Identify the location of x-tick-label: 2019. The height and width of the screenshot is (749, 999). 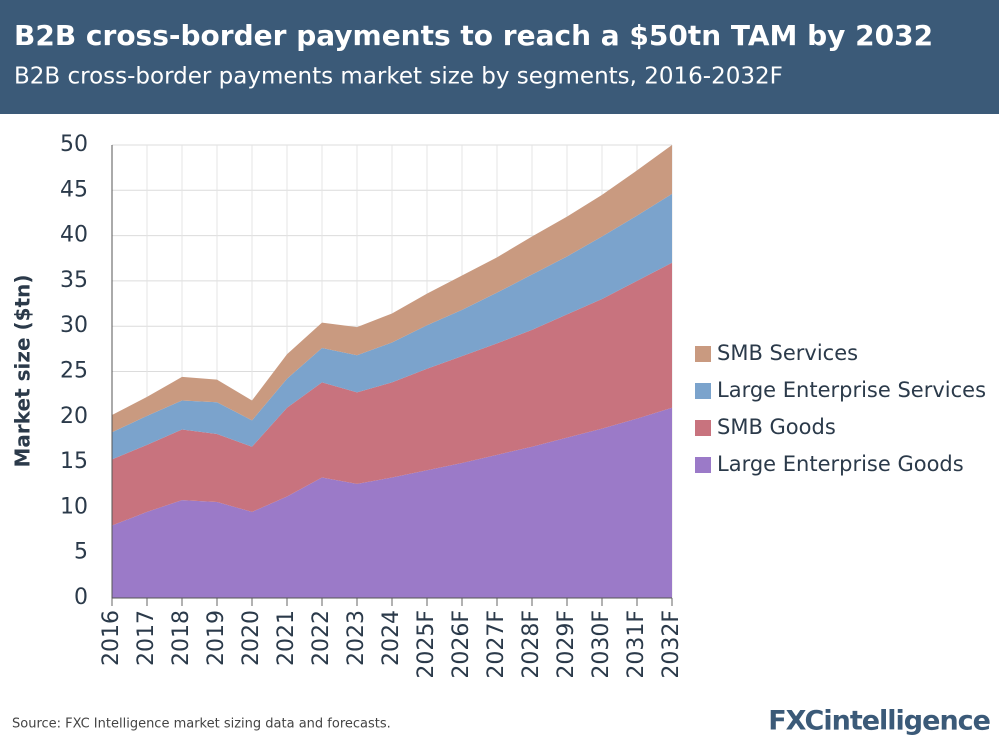
(216, 638).